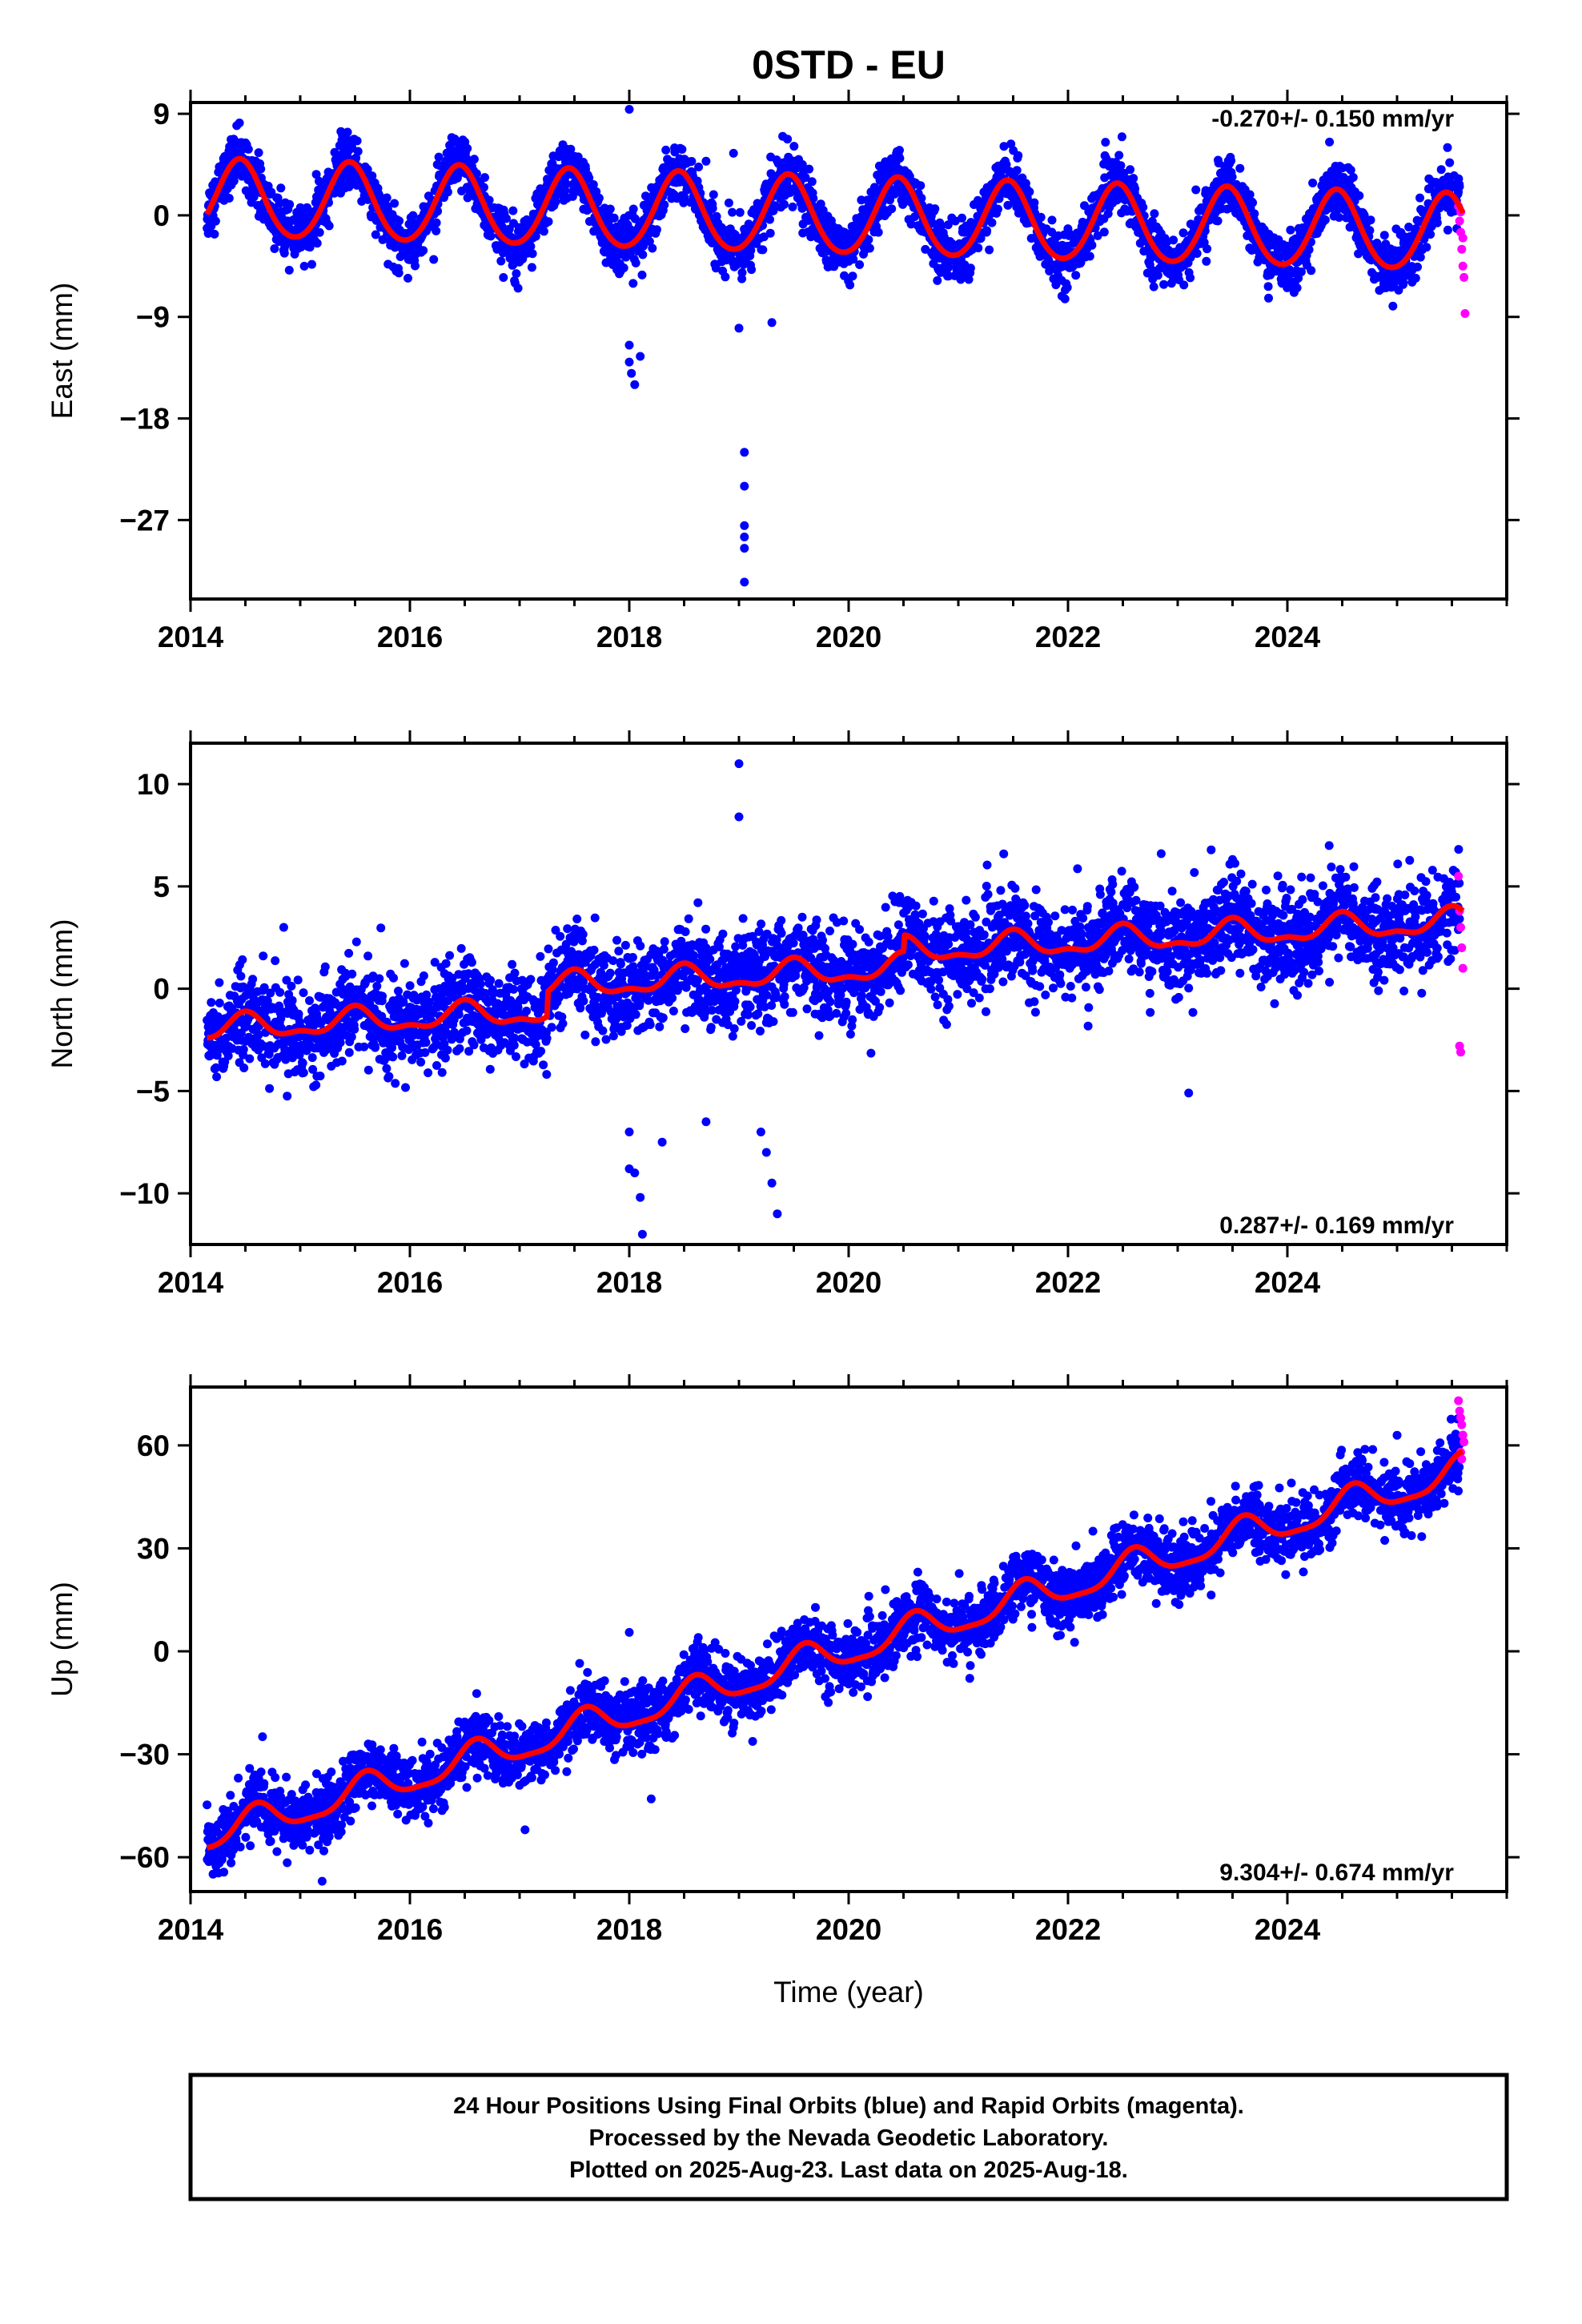 Image resolution: width=1582 pixels, height=2324 pixels. What do you see at coordinates (144, 520) in the screenshot?
I see `y-tick-label: −27` at bounding box center [144, 520].